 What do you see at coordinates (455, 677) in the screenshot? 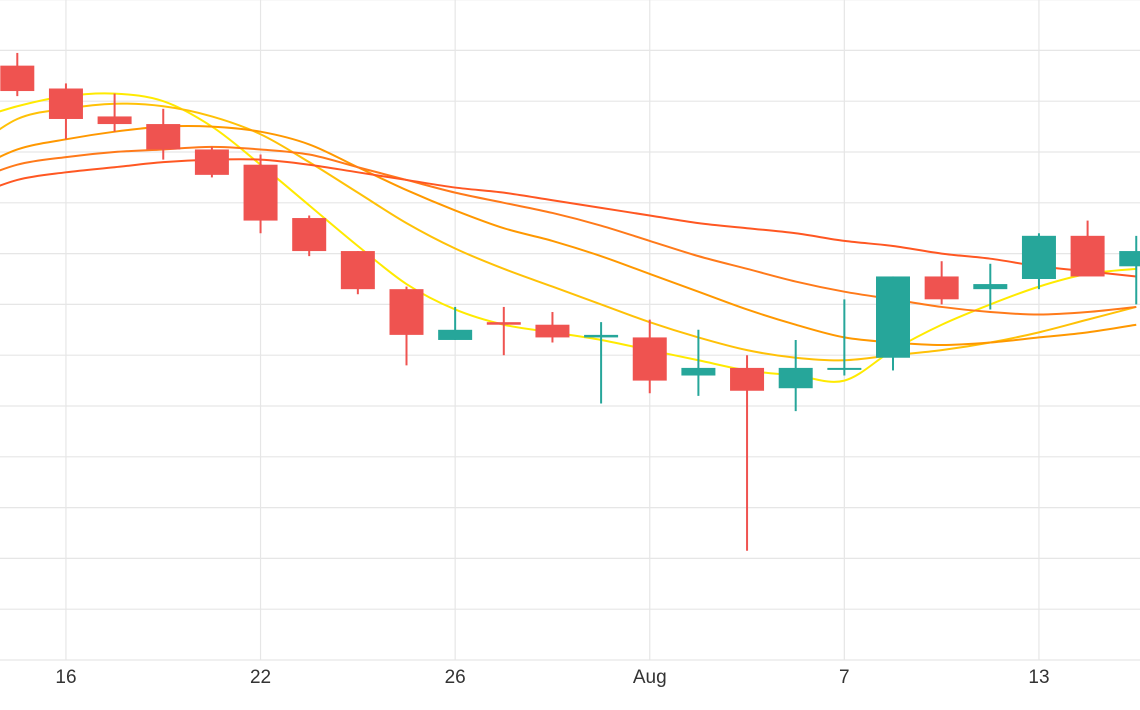
I see `x-tick-label: 26` at bounding box center [455, 677].